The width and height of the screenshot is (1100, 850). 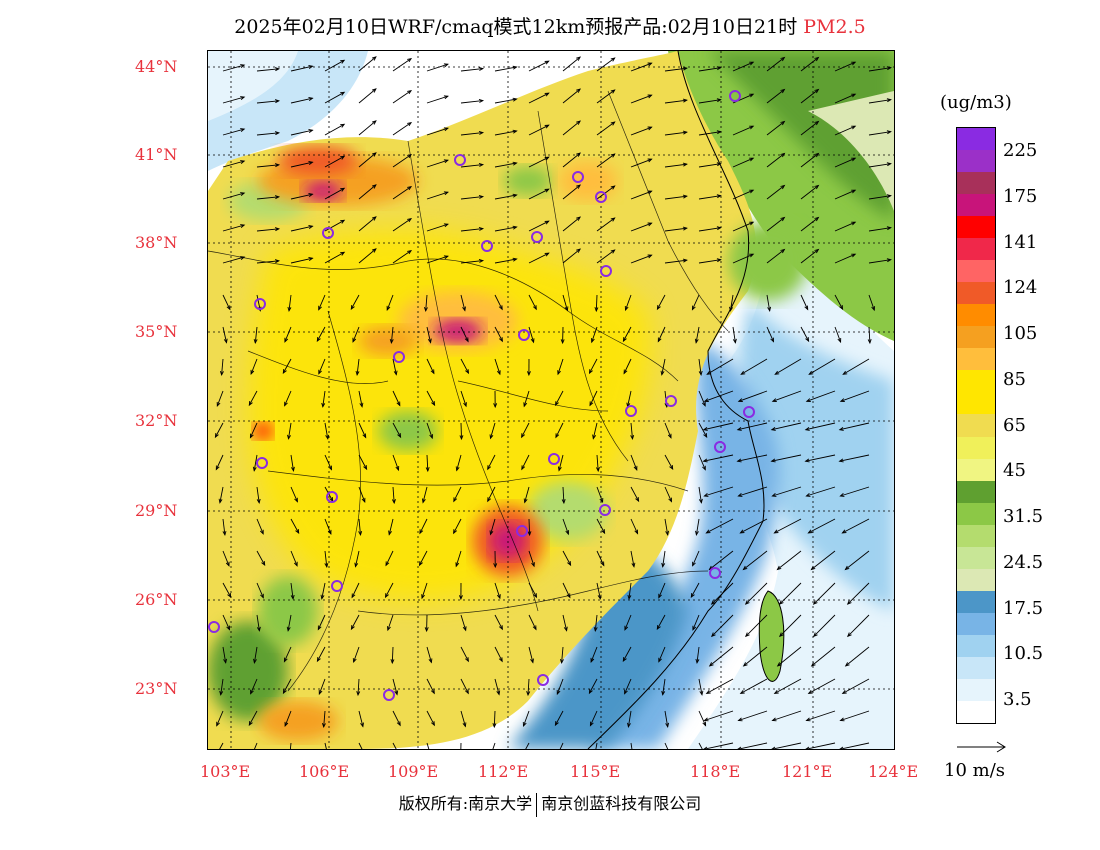 What do you see at coordinates (156, 242) in the screenshot?
I see `lat-label-38: 38°N` at bounding box center [156, 242].